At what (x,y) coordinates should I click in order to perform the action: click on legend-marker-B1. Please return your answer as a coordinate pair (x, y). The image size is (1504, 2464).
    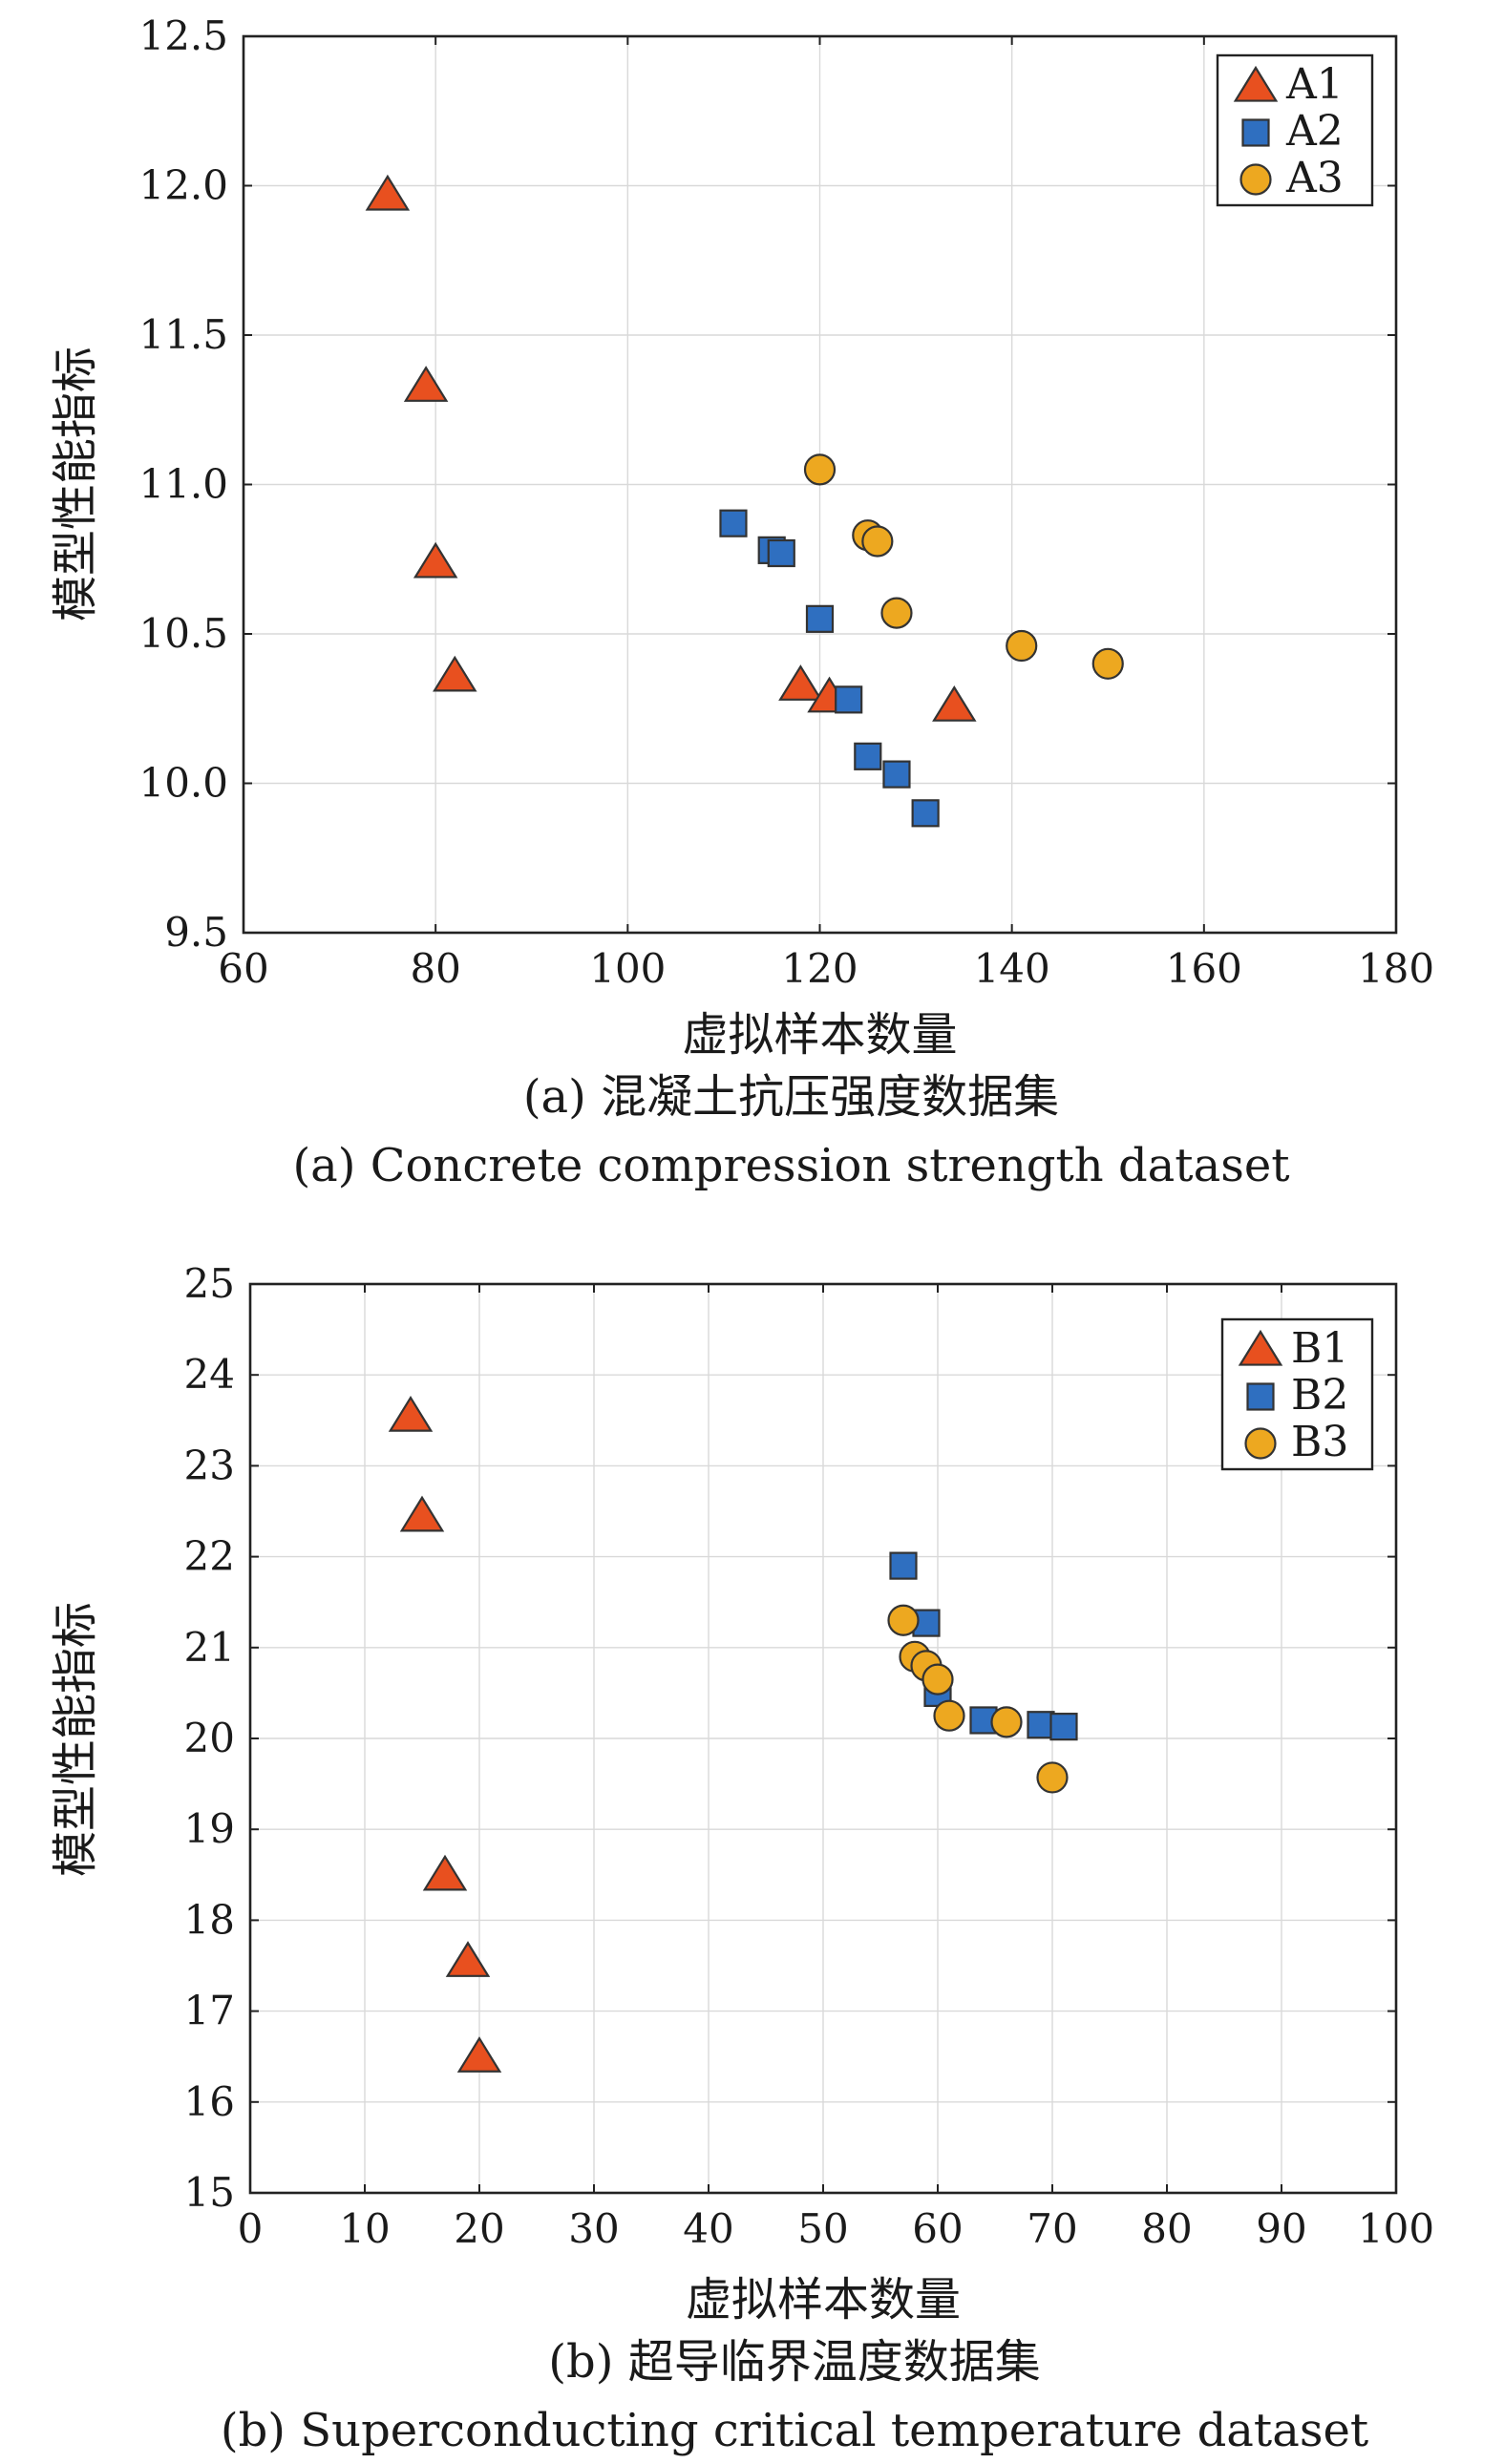
    Looking at the image, I should click on (1260, 1347).